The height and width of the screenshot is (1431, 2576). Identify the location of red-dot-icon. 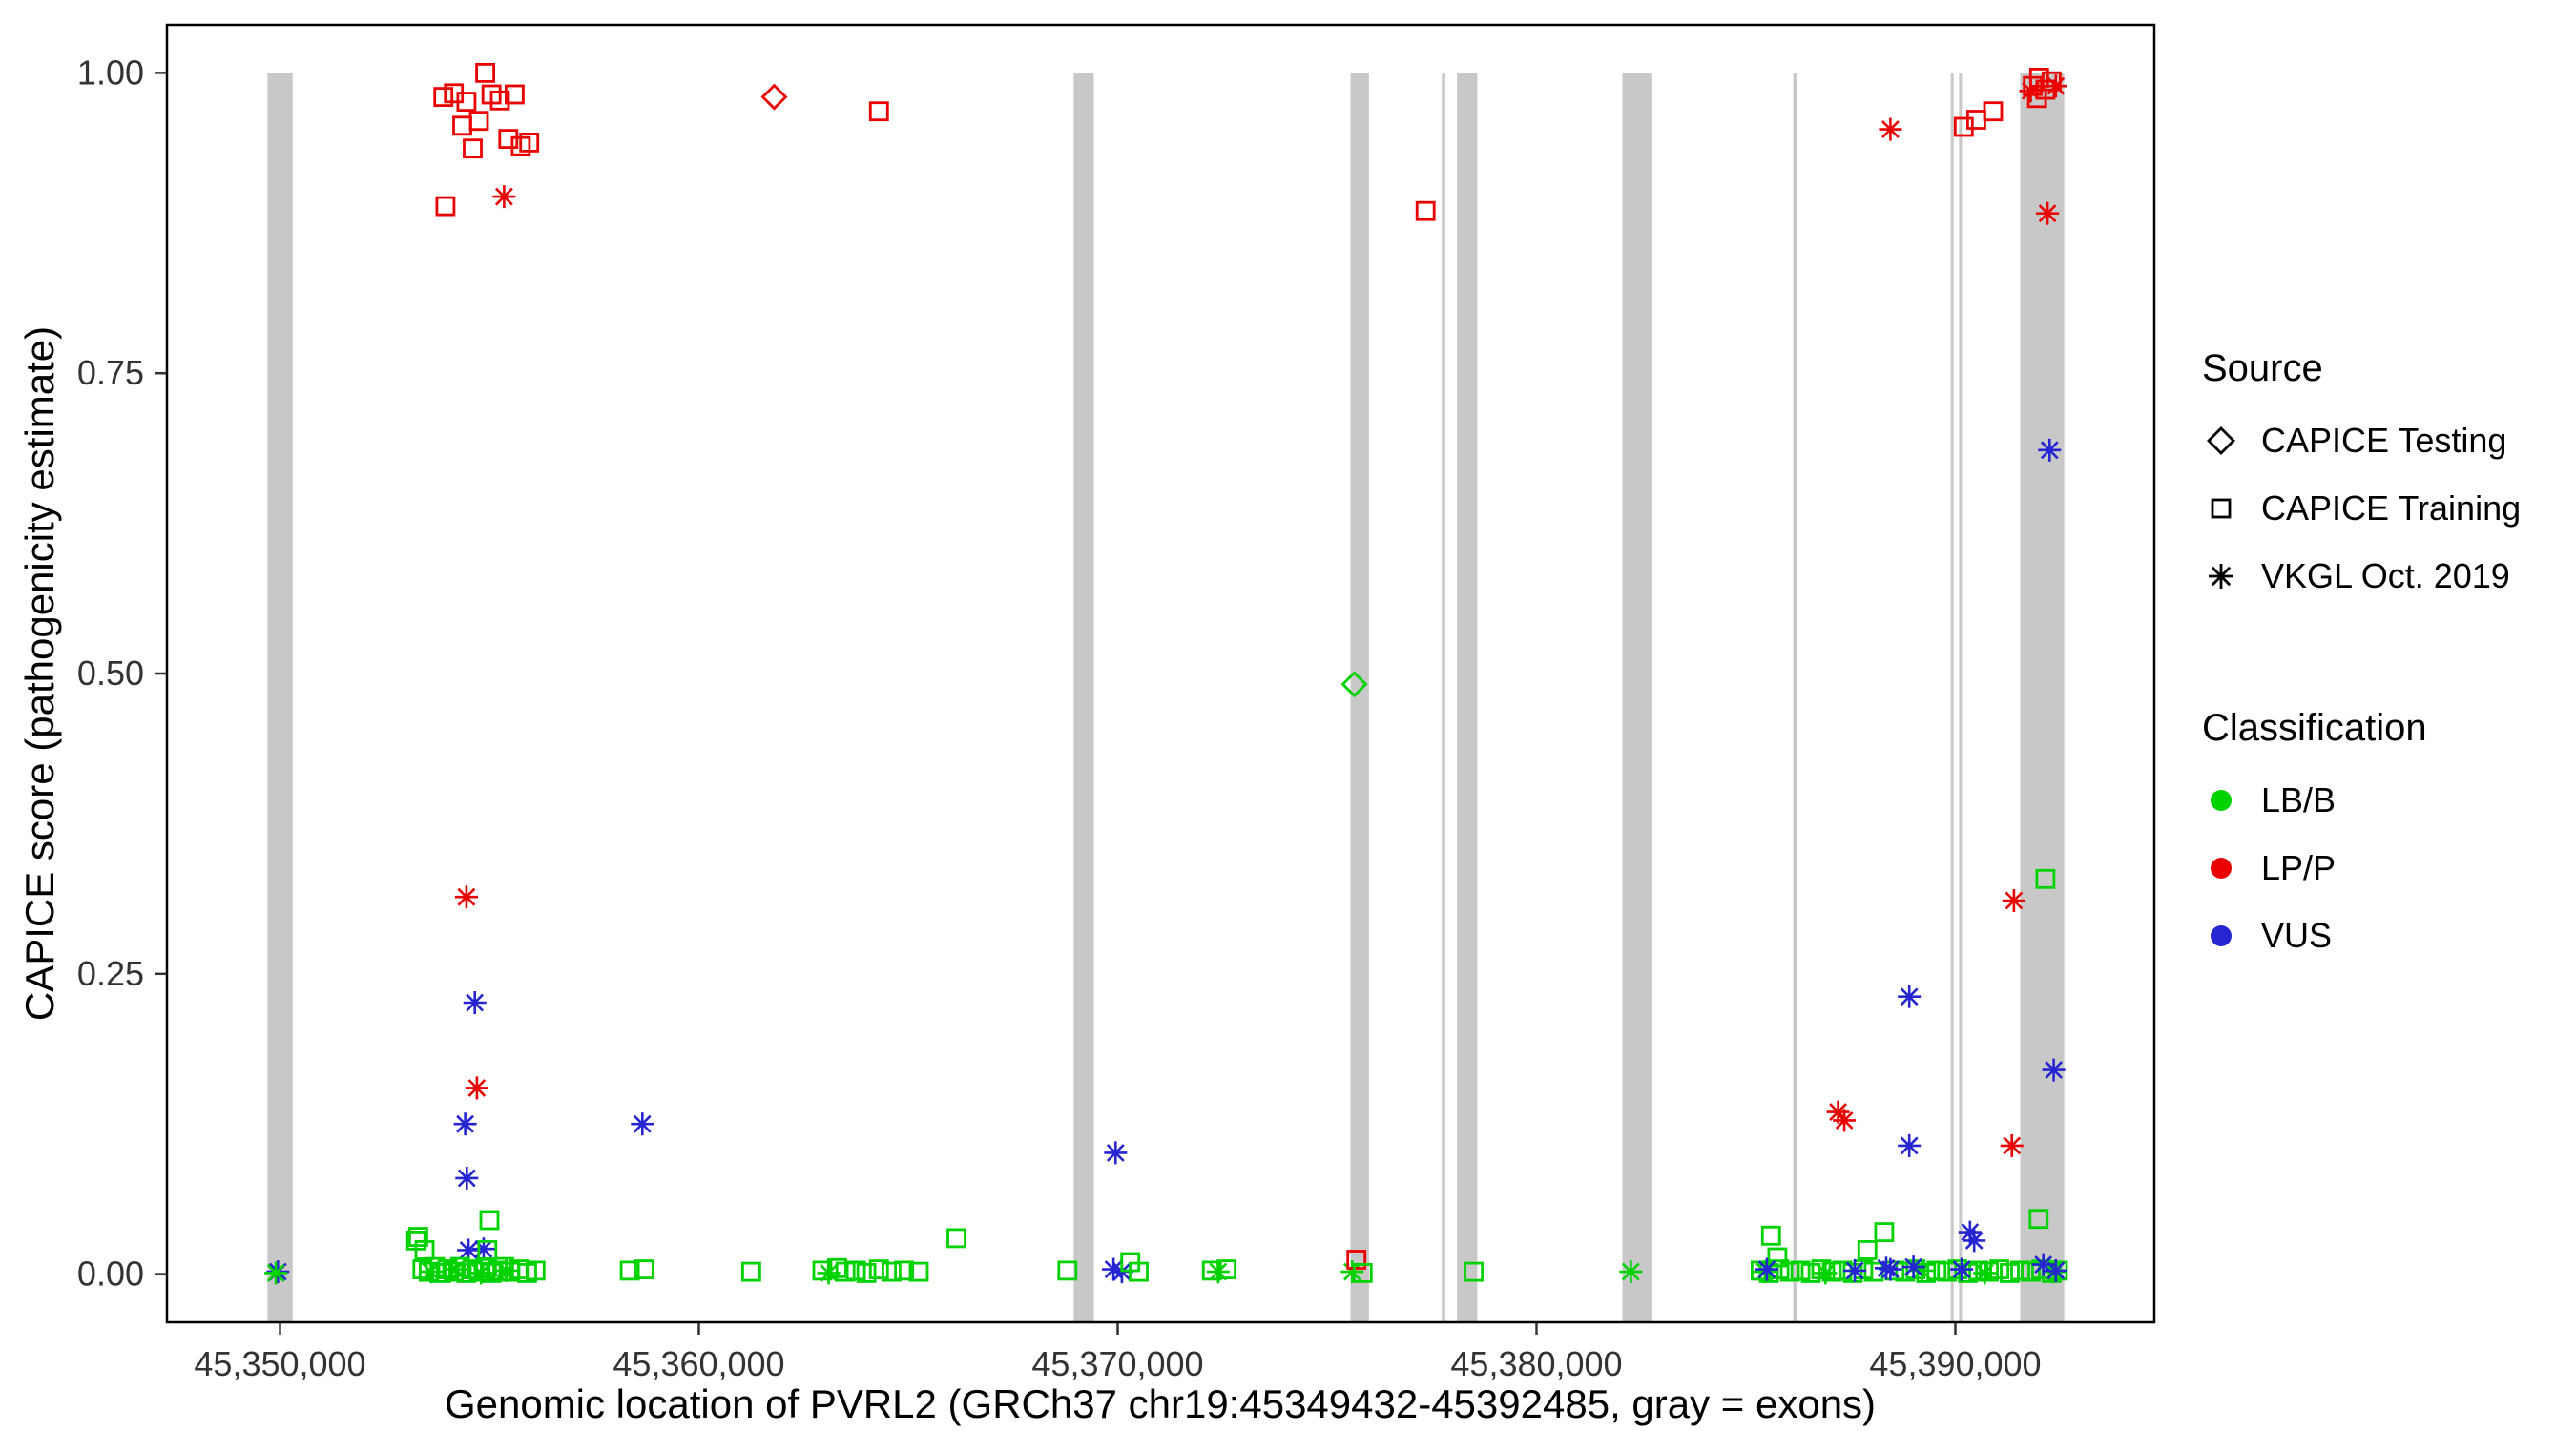
(2221, 868).